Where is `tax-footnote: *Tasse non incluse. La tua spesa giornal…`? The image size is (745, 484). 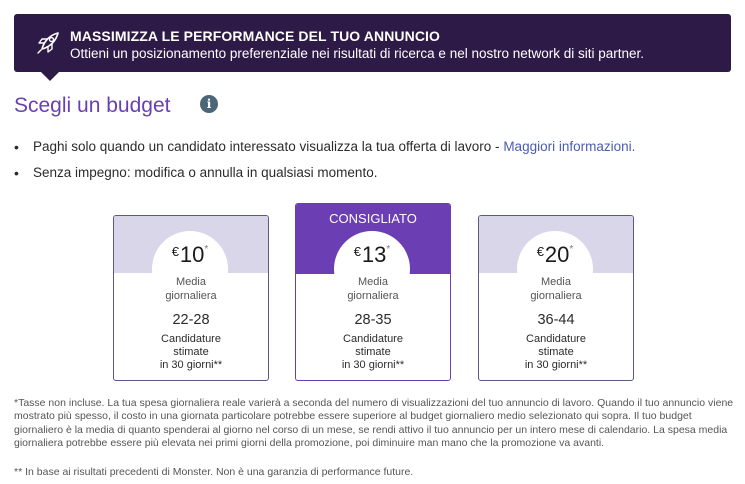
tax-footnote: *Tasse non incluse. La tua spesa giornal… is located at coordinates (374, 423).